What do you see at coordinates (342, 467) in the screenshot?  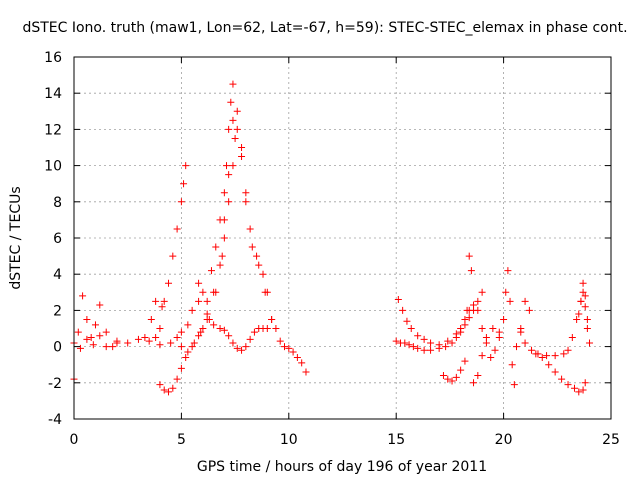 I see `x-axis-label: GPS time / hours of day 196 of year 2011` at bounding box center [342, 467].